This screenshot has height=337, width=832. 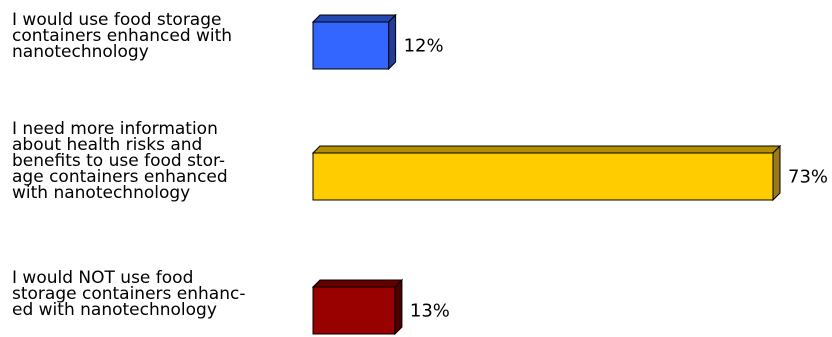 I want to click on data-label-2: 73%, so click(x=808, y=177).